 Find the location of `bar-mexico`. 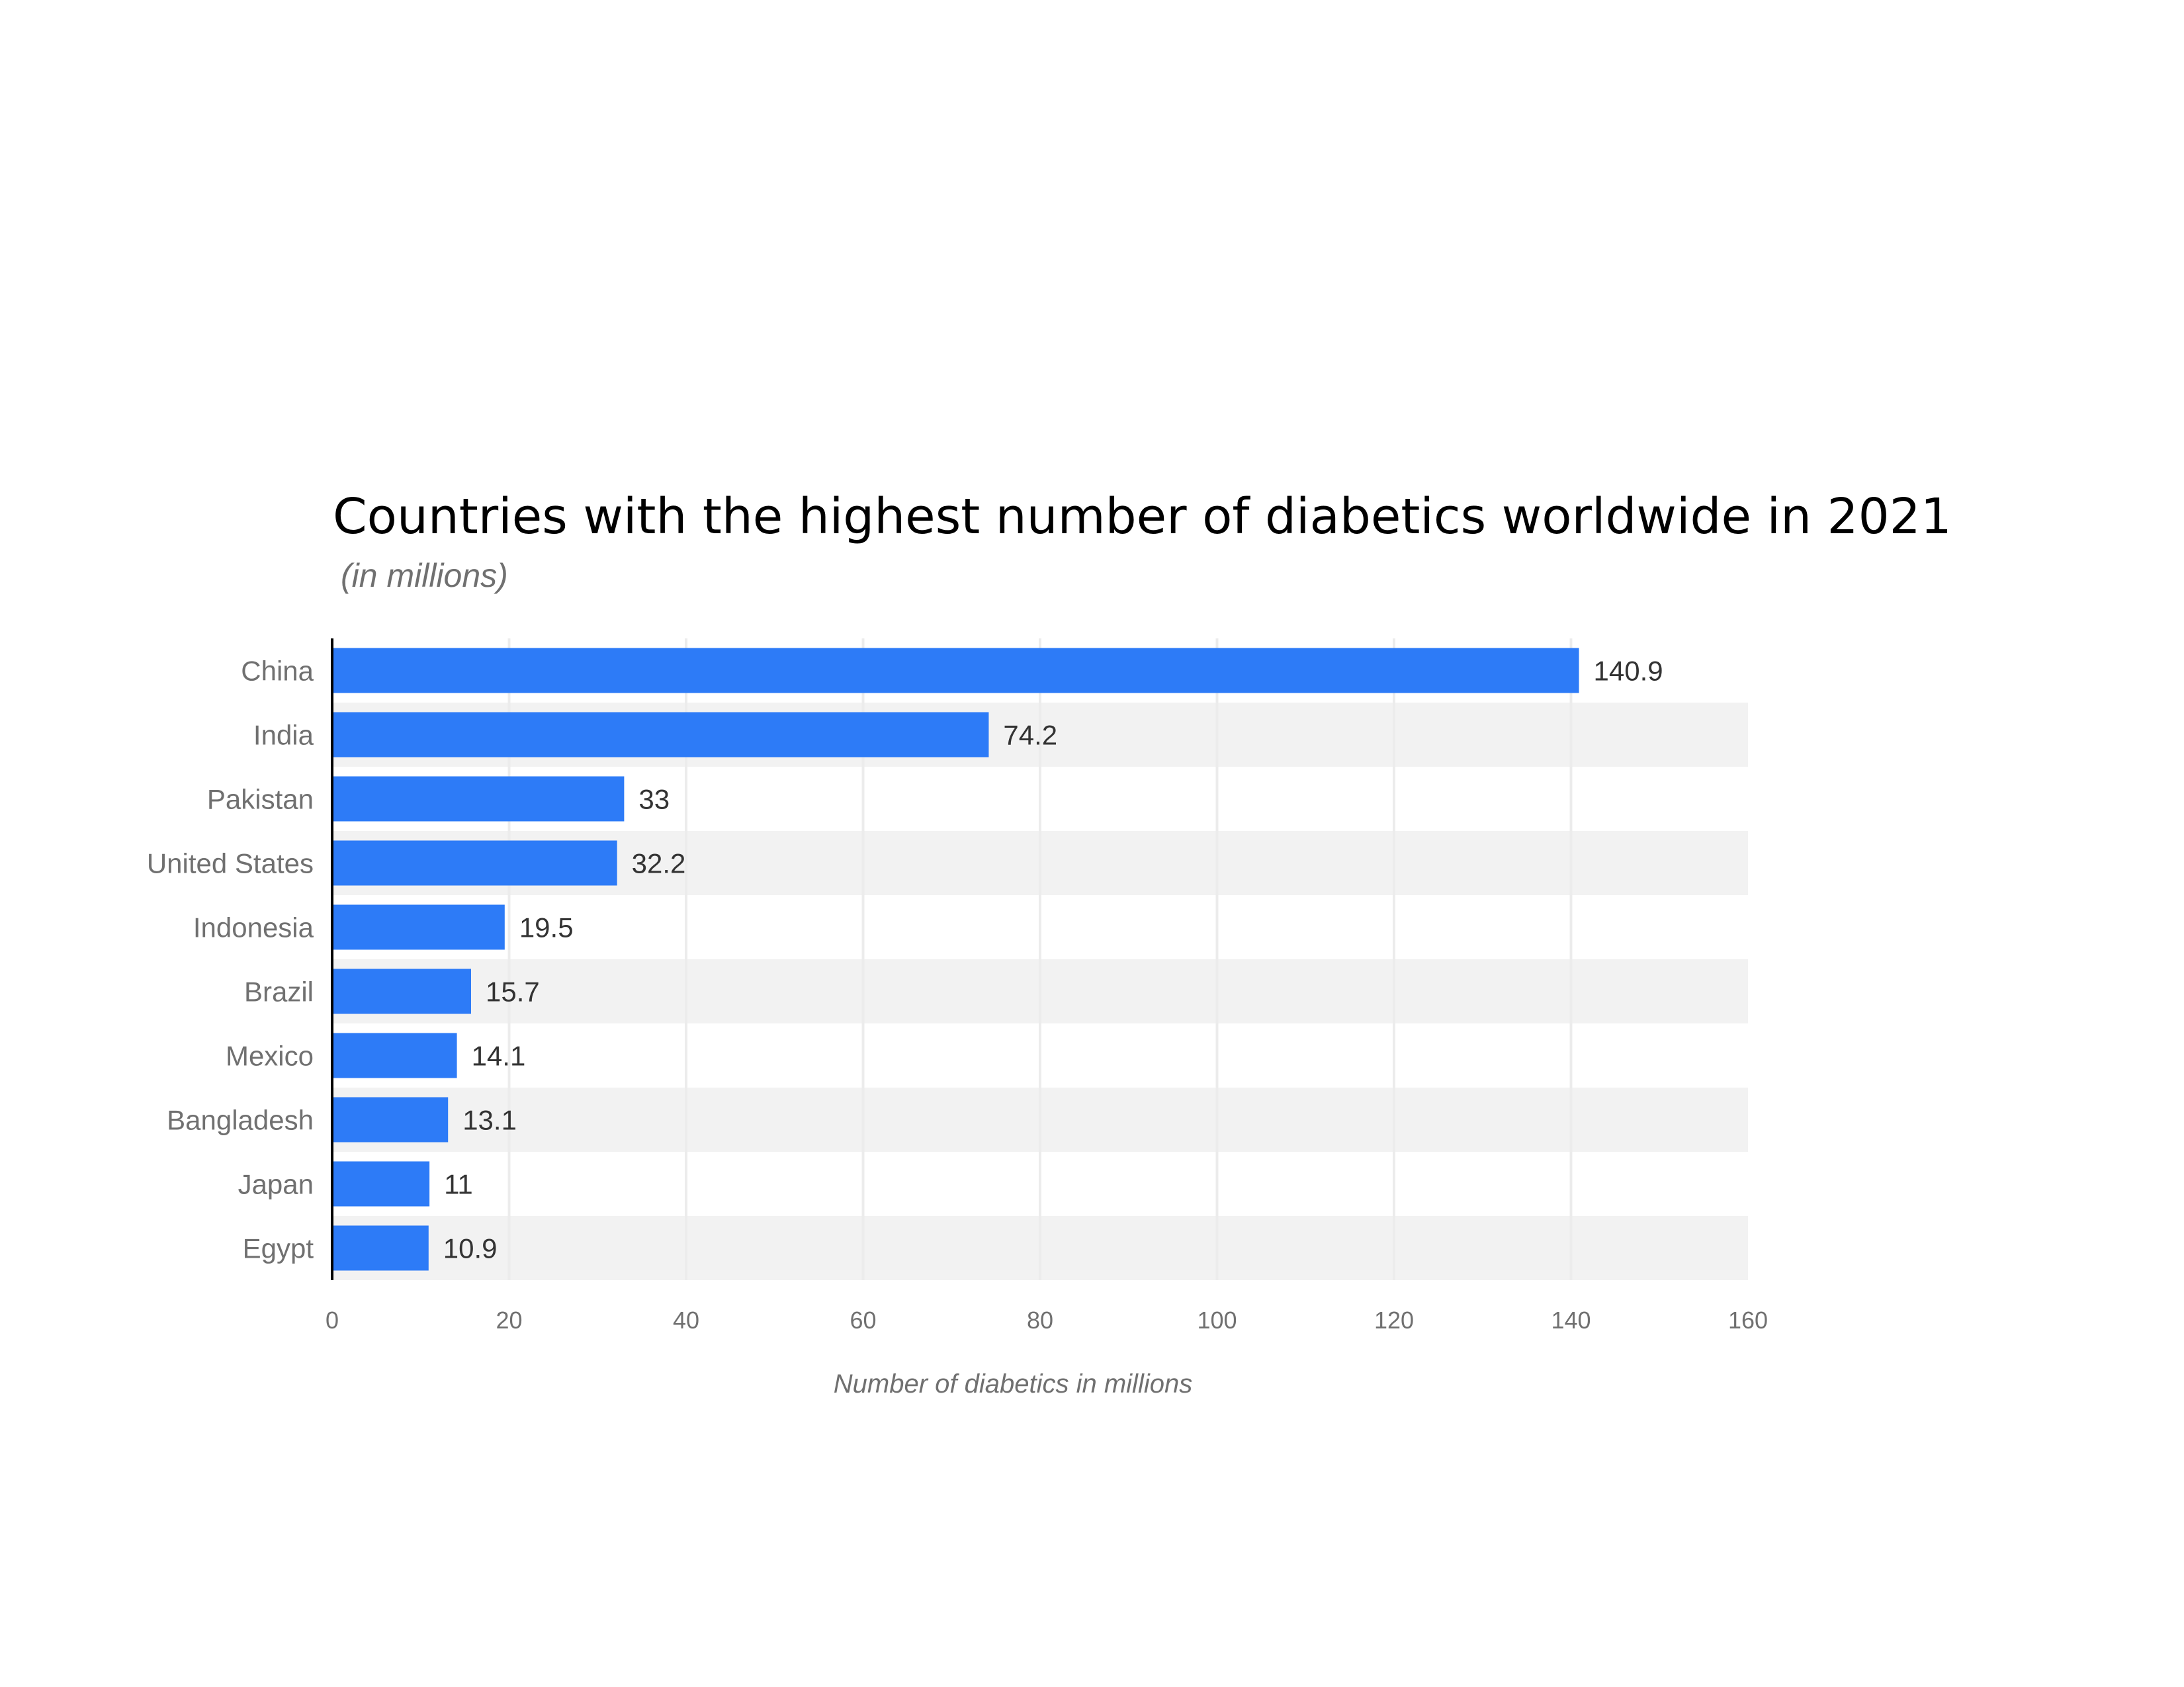

bar-mexico is located at coordinates (395, 1055).